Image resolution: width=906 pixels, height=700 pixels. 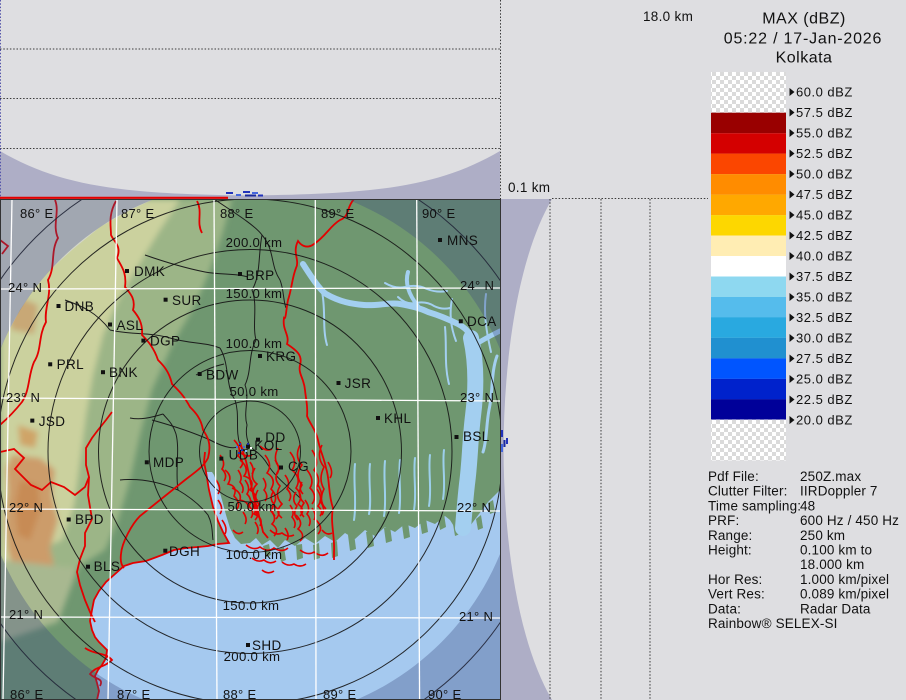 What do you see at coordinates (835, 608) in the screenshot?
I see `svg-text: Radar Data` at bounding box center [835, 608].